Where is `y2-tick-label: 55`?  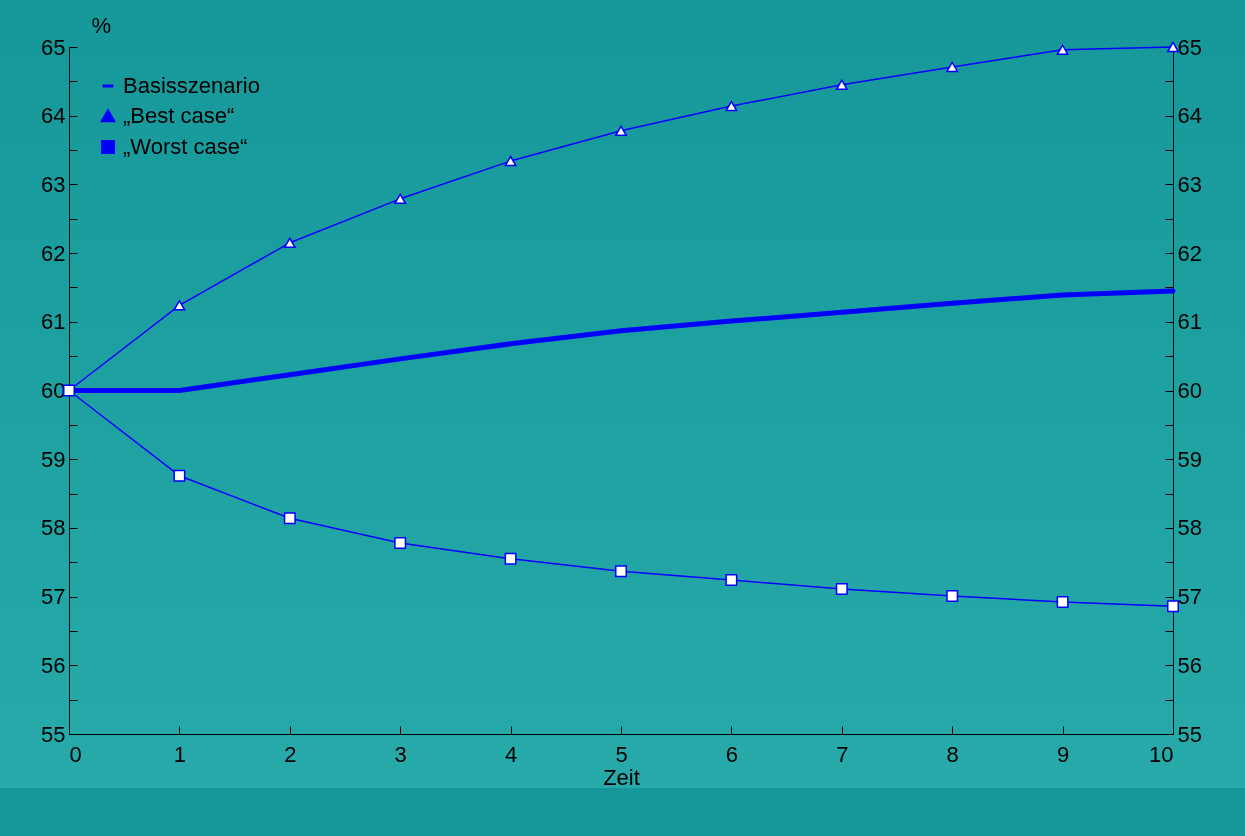 y2-tick-label: 55 is located at coordinates (1189, 734).